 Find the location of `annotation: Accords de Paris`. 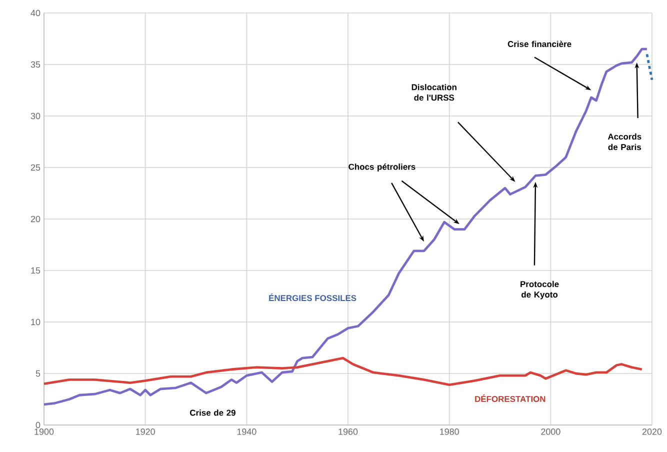

annotation: Accords de Paris is located at coordinates (625, 141).